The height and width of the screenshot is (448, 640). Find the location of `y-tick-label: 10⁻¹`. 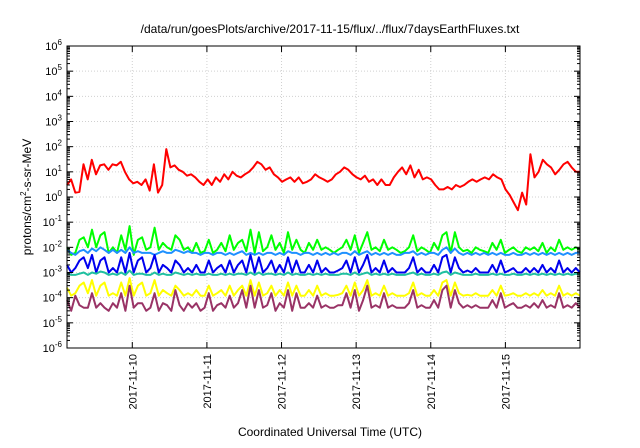

y-tick-label: 10⁻¹ is located at coordinates (53, 221).